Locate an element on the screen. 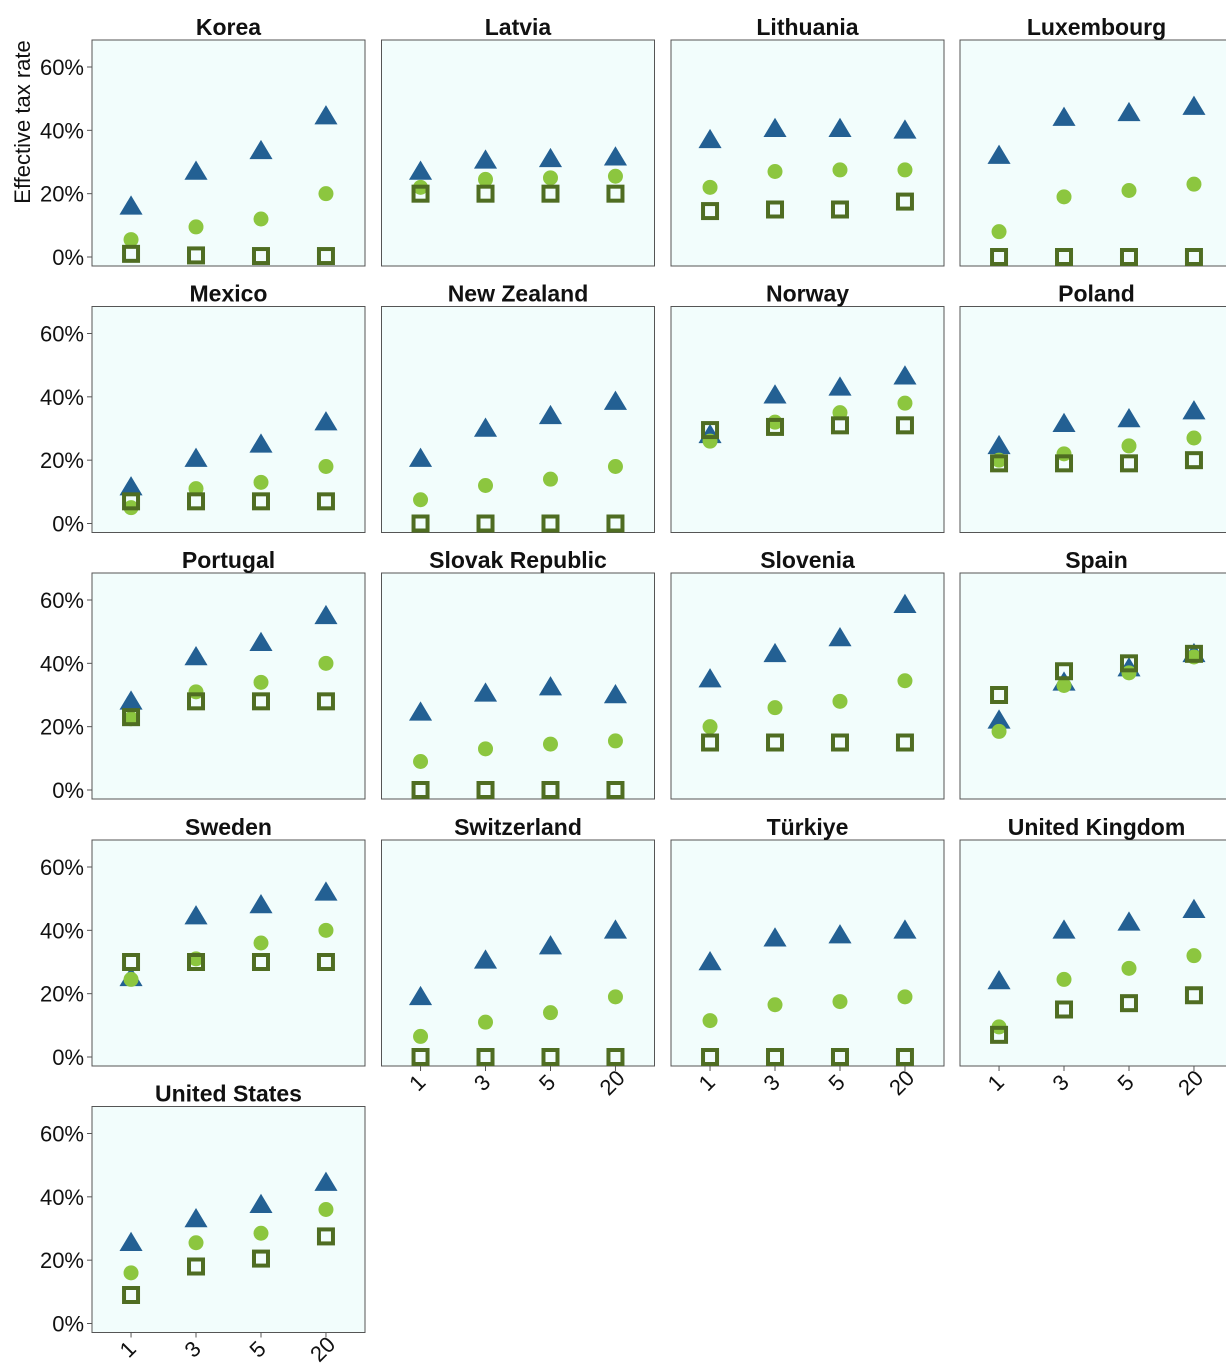 This screenshot has height=1367, width=1226. panel-title: Lithuania is located at coordinates (807, 27).